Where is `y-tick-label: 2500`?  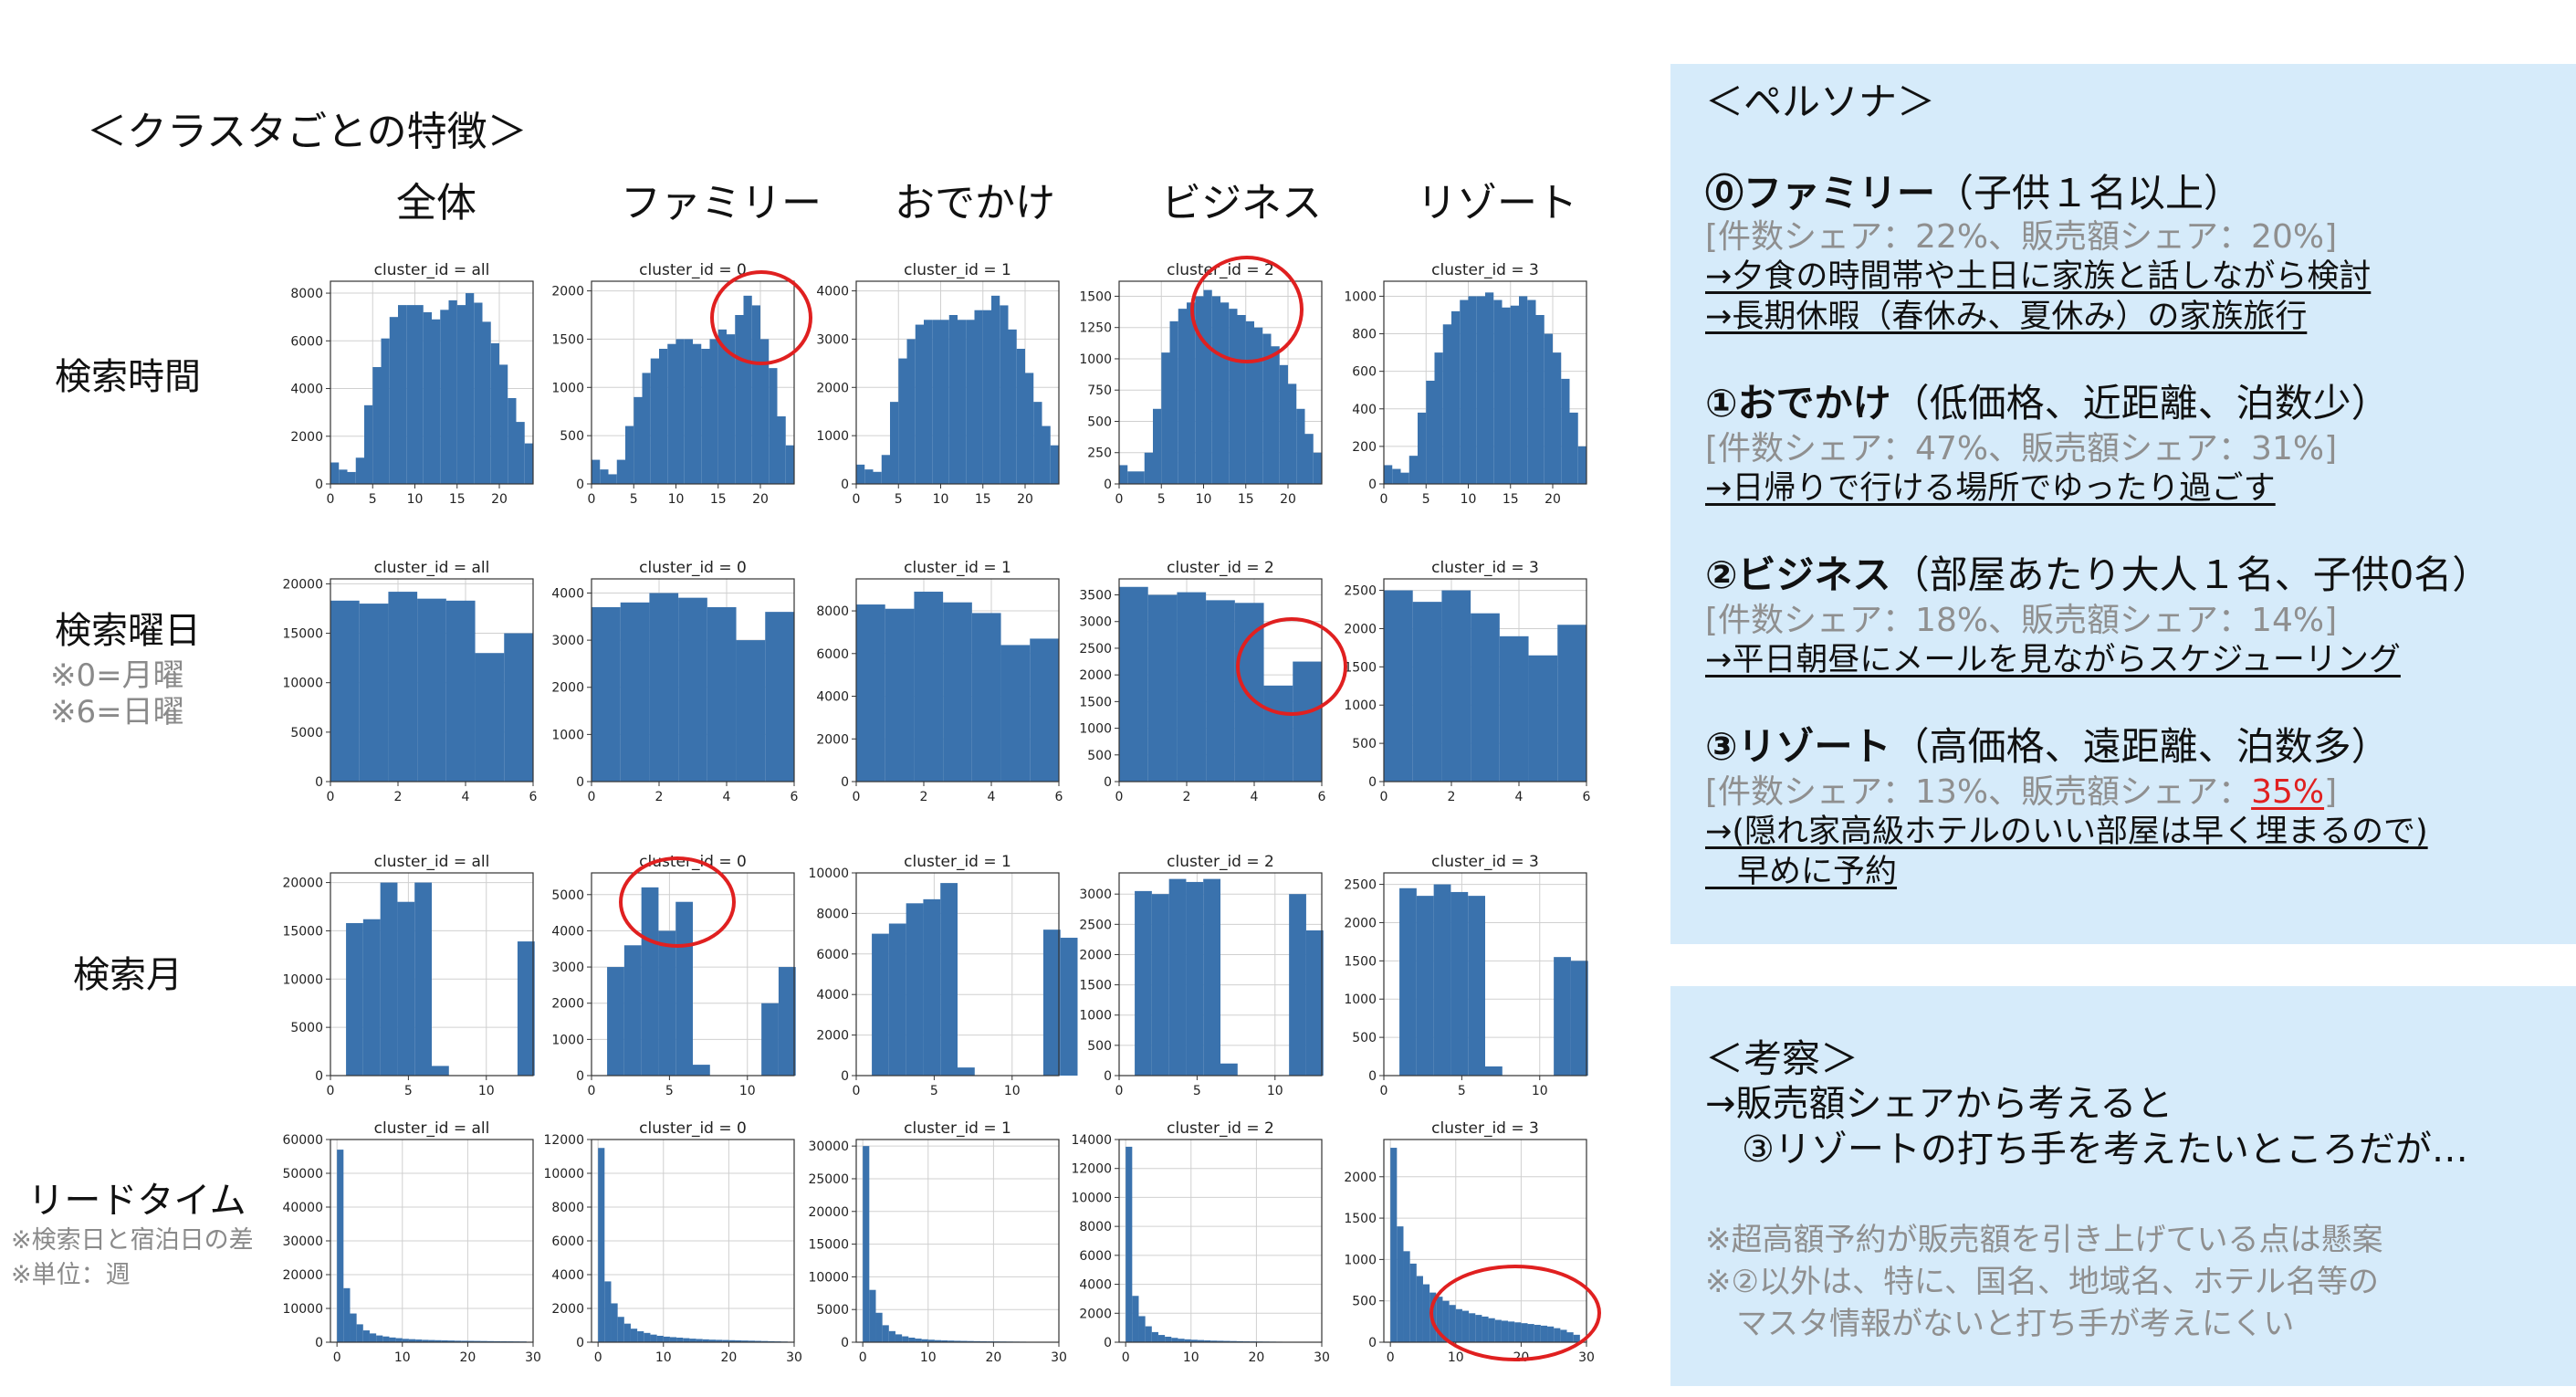 y-tick-label: 2500 is located at coordinates (1360, 885).